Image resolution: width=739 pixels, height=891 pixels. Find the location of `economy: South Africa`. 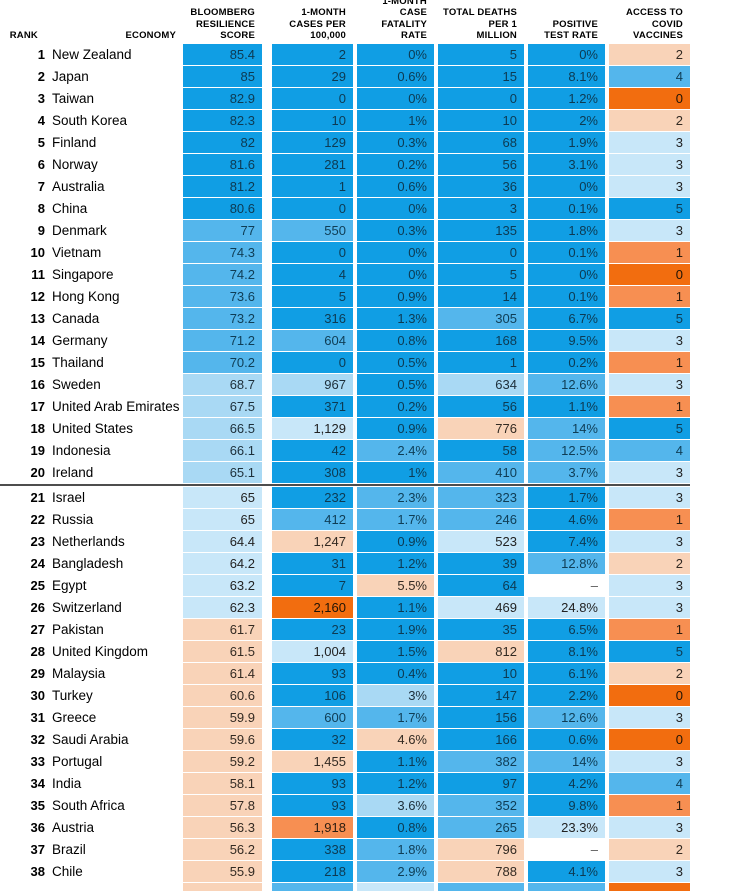

economy: South Africa is located at coordinates (88, 805).